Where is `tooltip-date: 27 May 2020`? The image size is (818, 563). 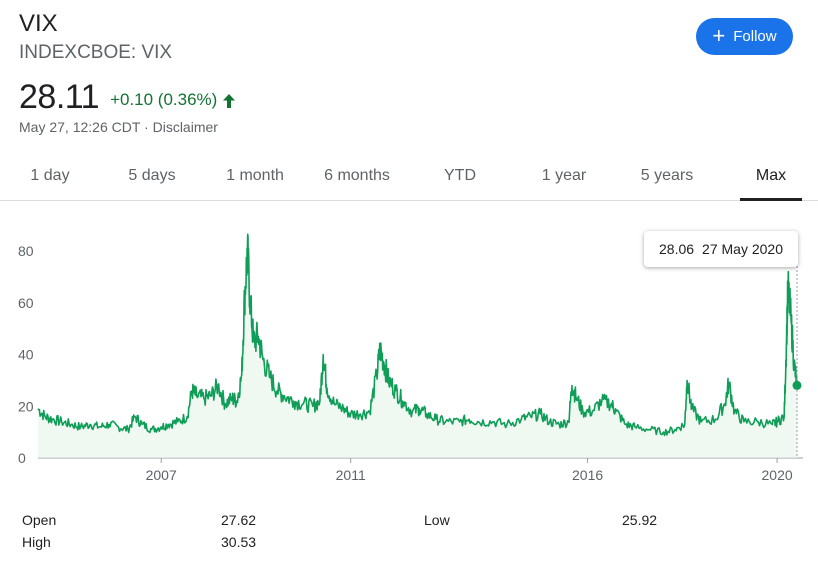 tooltip-date: 27 May 2020 is located at coordinates (742, 249).